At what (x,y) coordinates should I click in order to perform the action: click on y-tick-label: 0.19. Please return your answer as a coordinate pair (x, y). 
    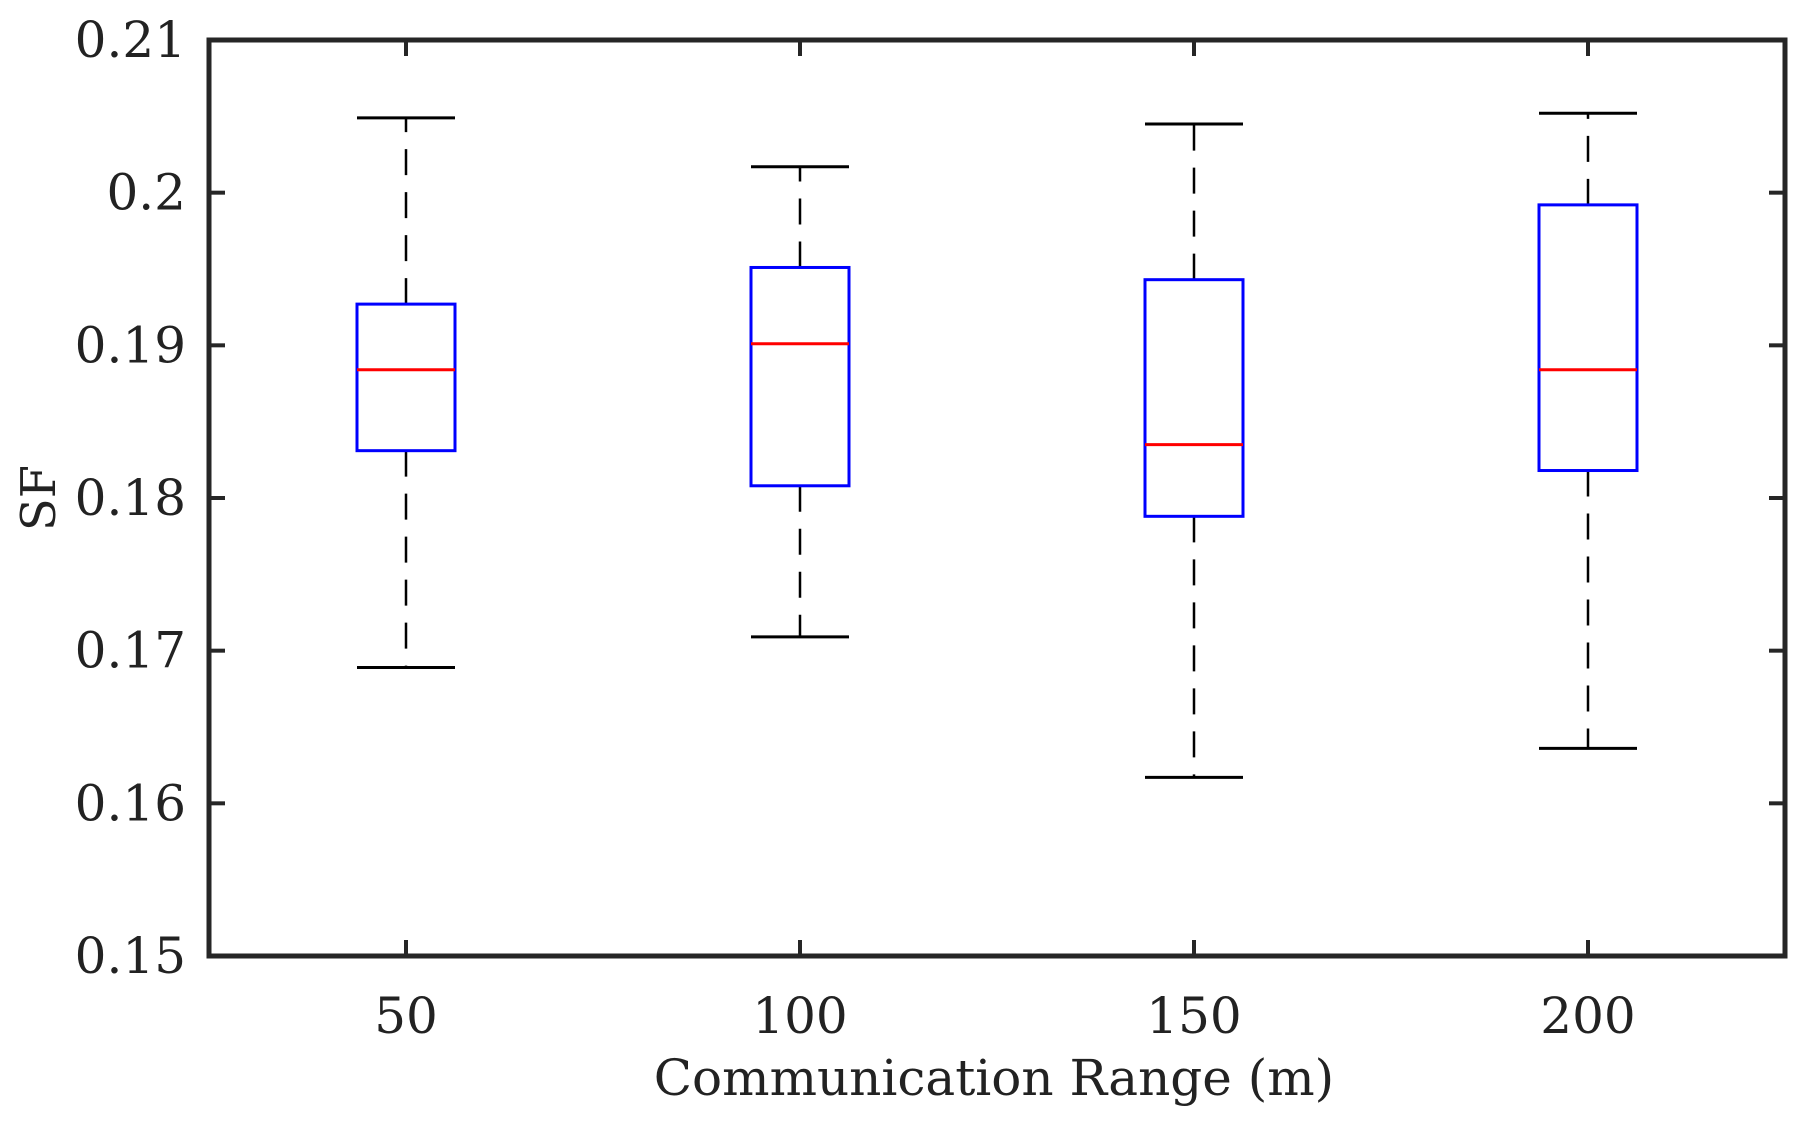
    Looking at the image, I should click on (130, 345).